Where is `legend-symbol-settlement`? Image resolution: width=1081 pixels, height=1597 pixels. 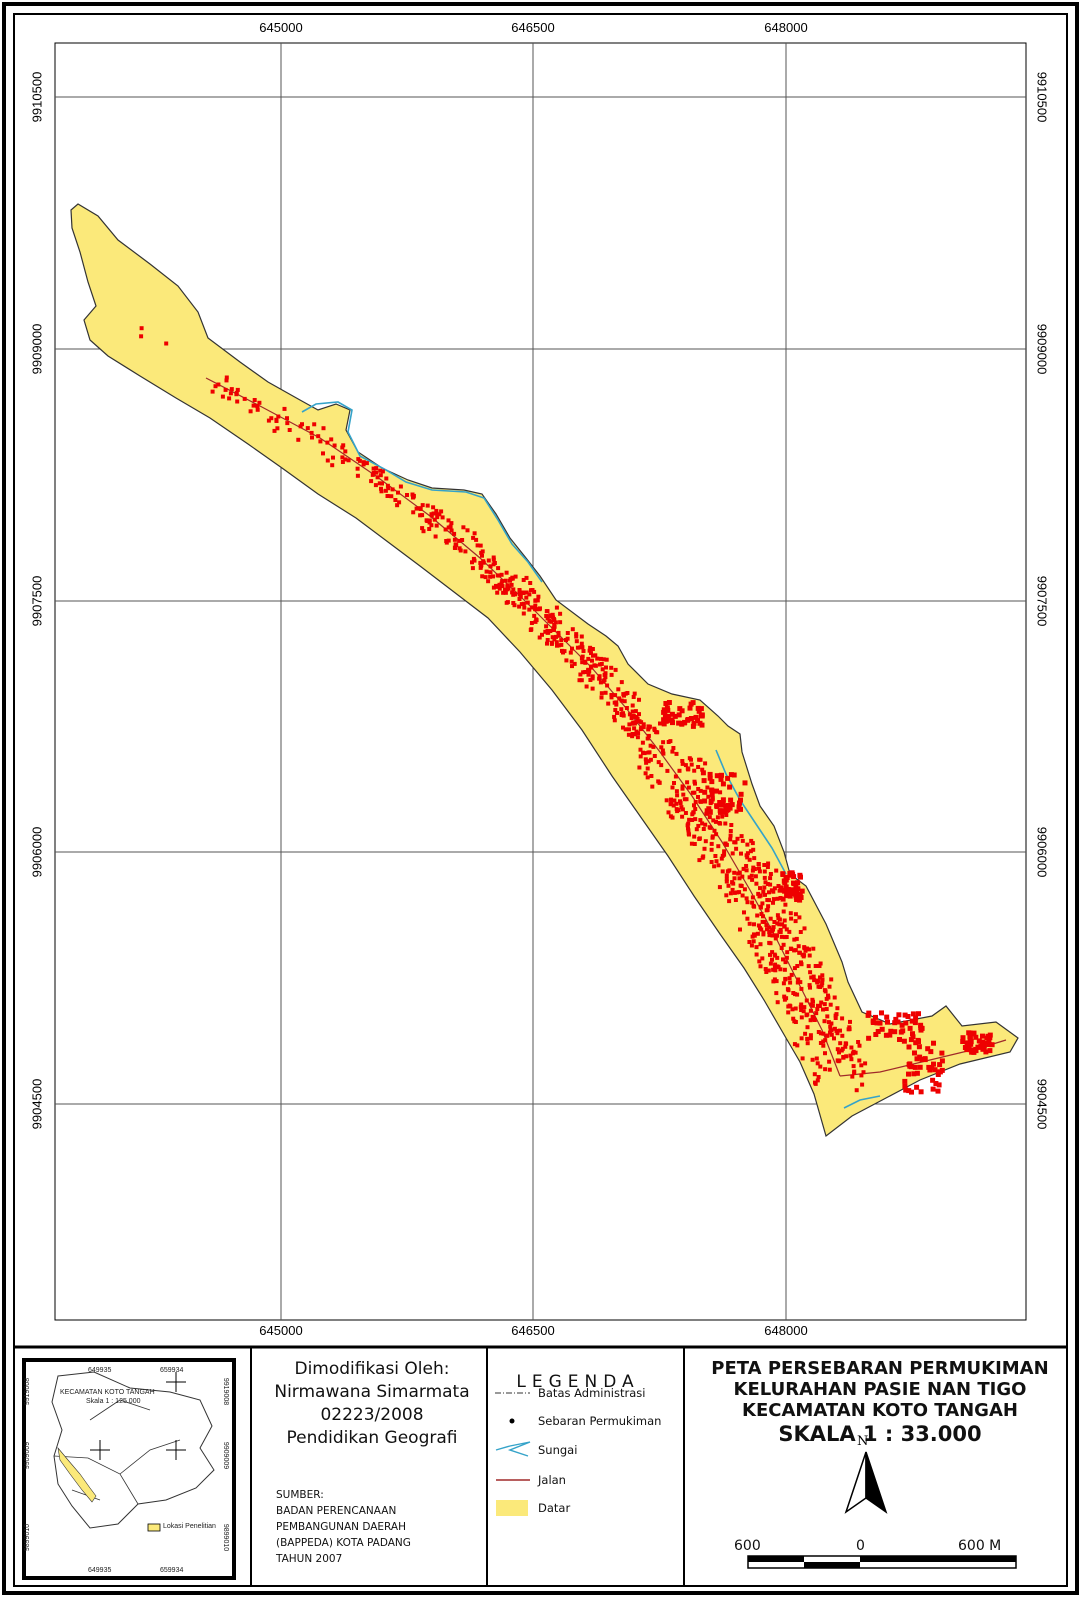
legend-symbol-settlement is located at coordinates (512, 1421).